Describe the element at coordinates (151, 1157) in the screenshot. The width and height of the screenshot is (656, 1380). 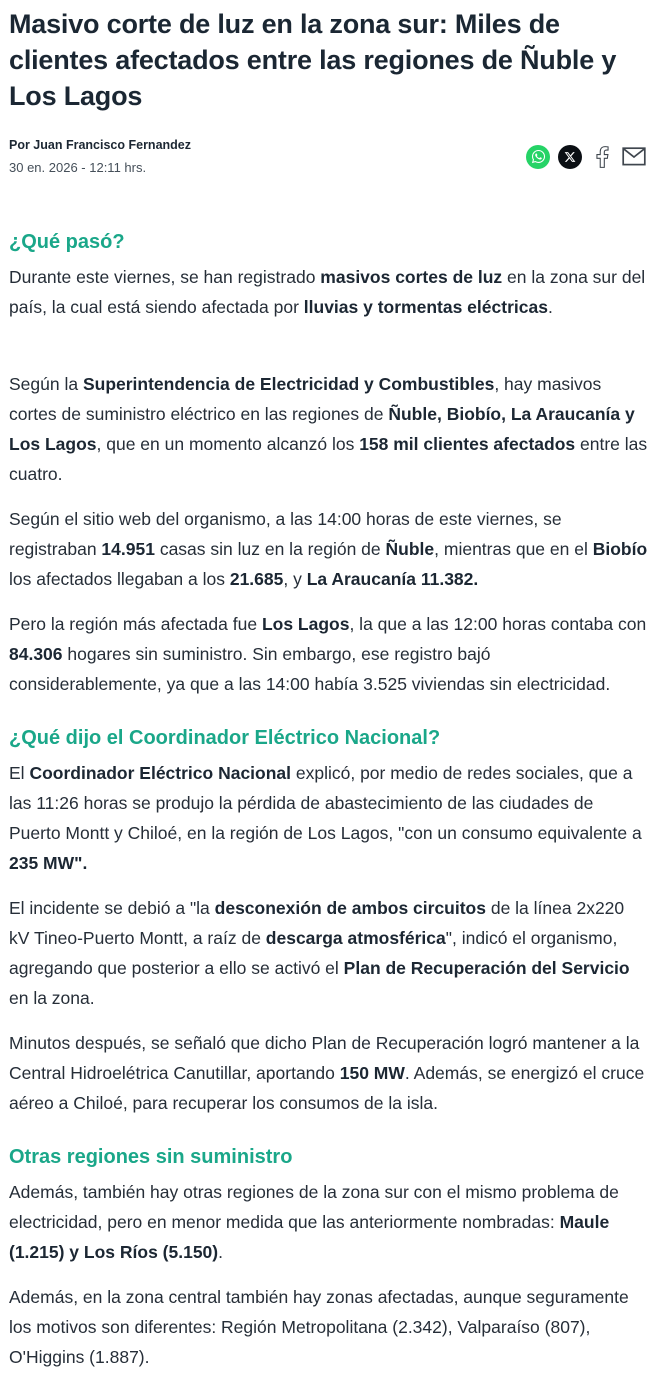
I see `section-heading: Otras regiones sin suministro` at that location.